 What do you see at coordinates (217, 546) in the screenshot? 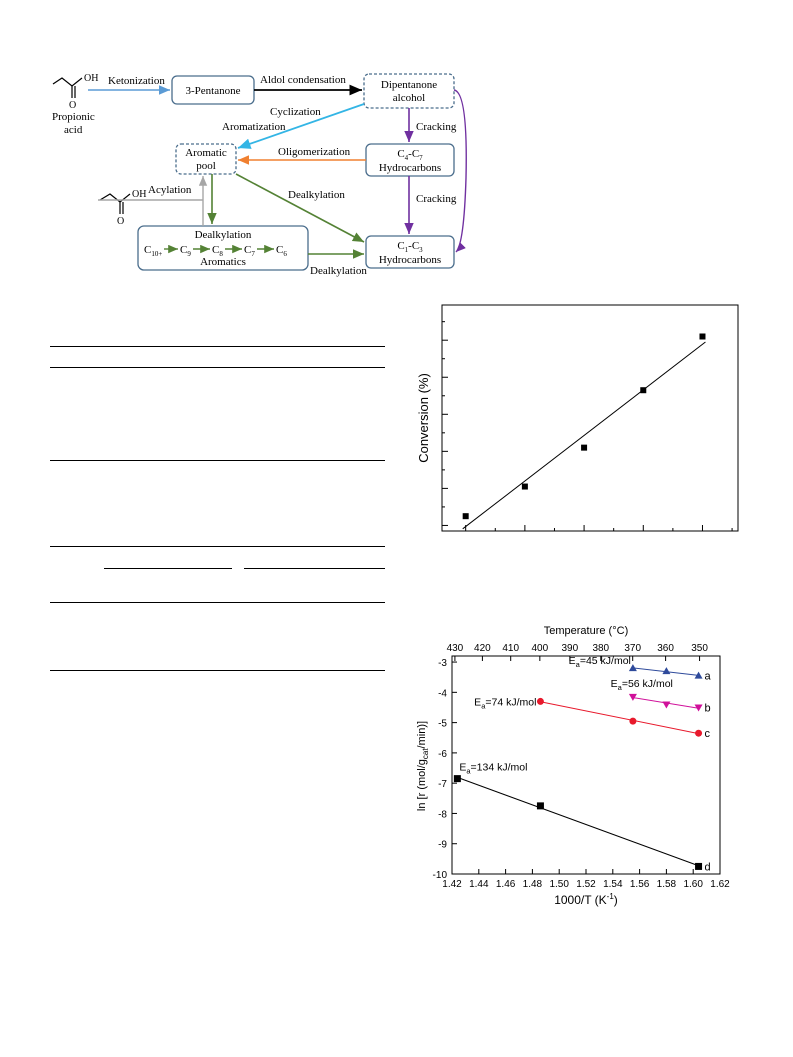
I see `table2-top-rule` at bounding box center [217, 546].